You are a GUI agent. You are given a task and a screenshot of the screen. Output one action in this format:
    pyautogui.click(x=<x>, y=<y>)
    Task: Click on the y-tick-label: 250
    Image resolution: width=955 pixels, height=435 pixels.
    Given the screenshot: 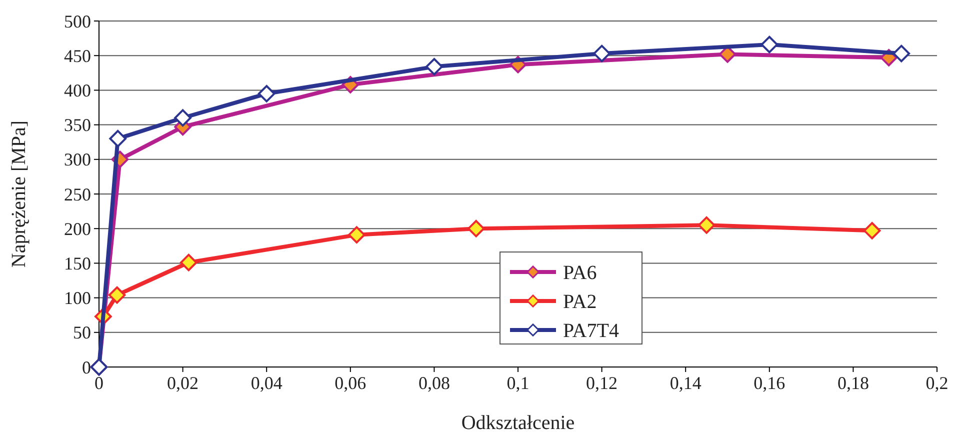 What is the action you would take?
    pyautogui.click(x=77, y=194)
    